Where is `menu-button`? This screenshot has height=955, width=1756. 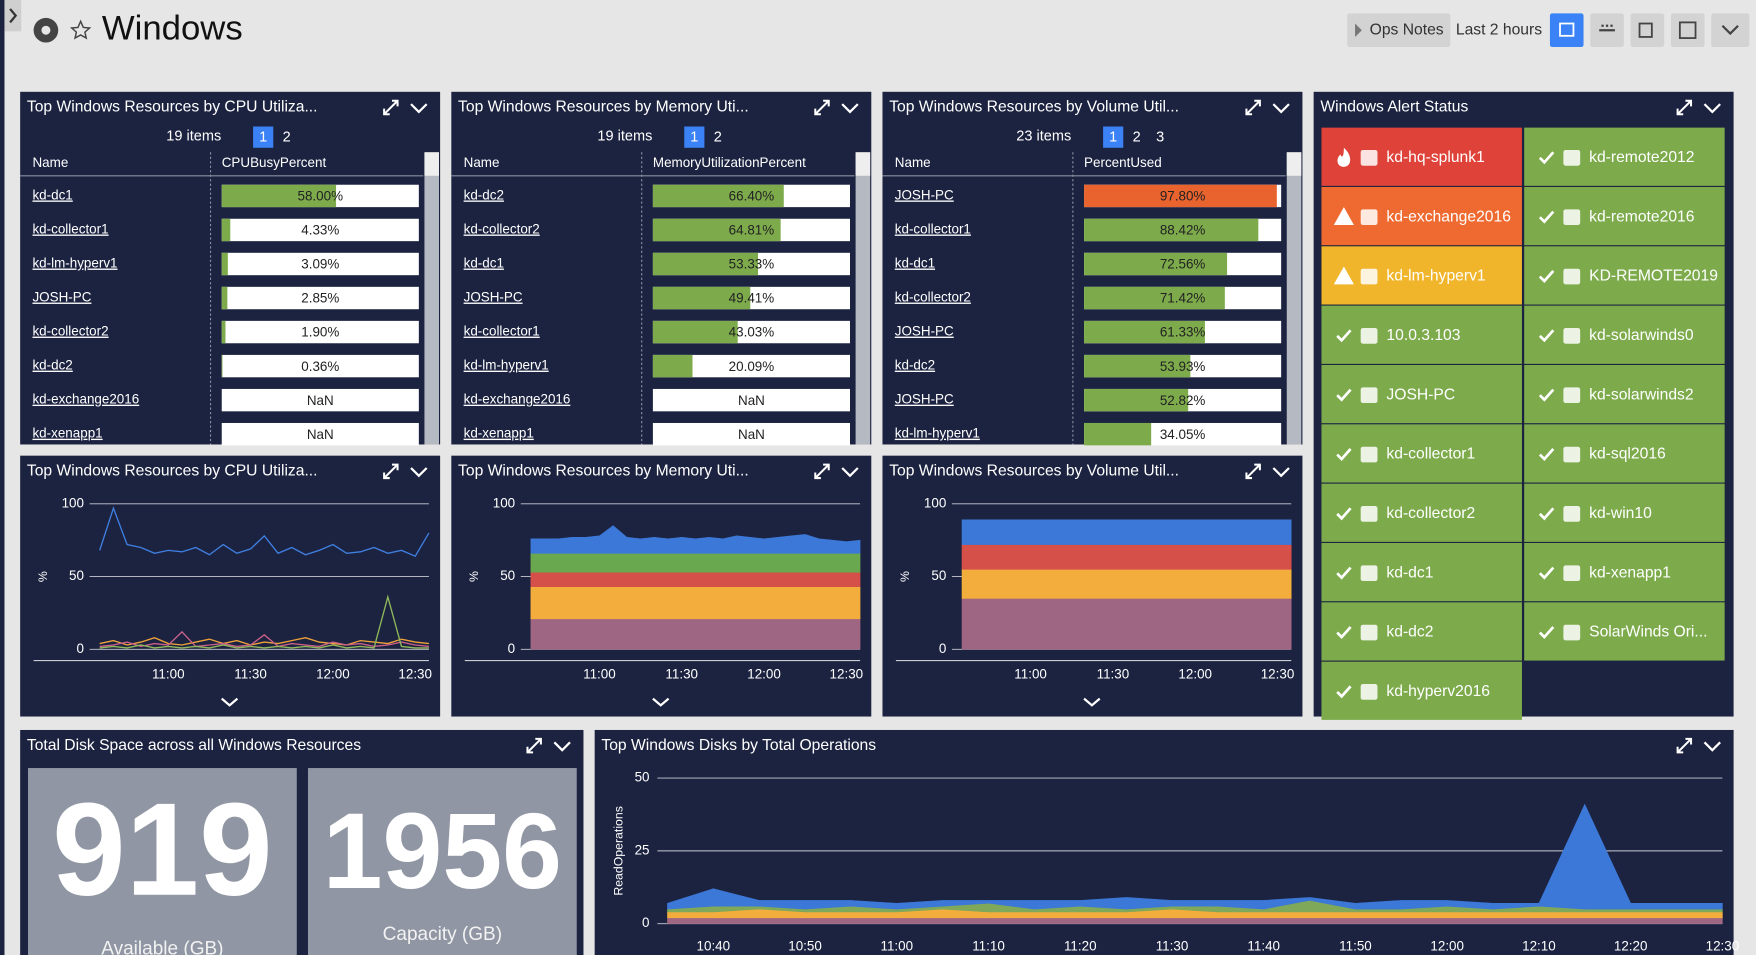 menu-button is located at coordinates (1730, 30).